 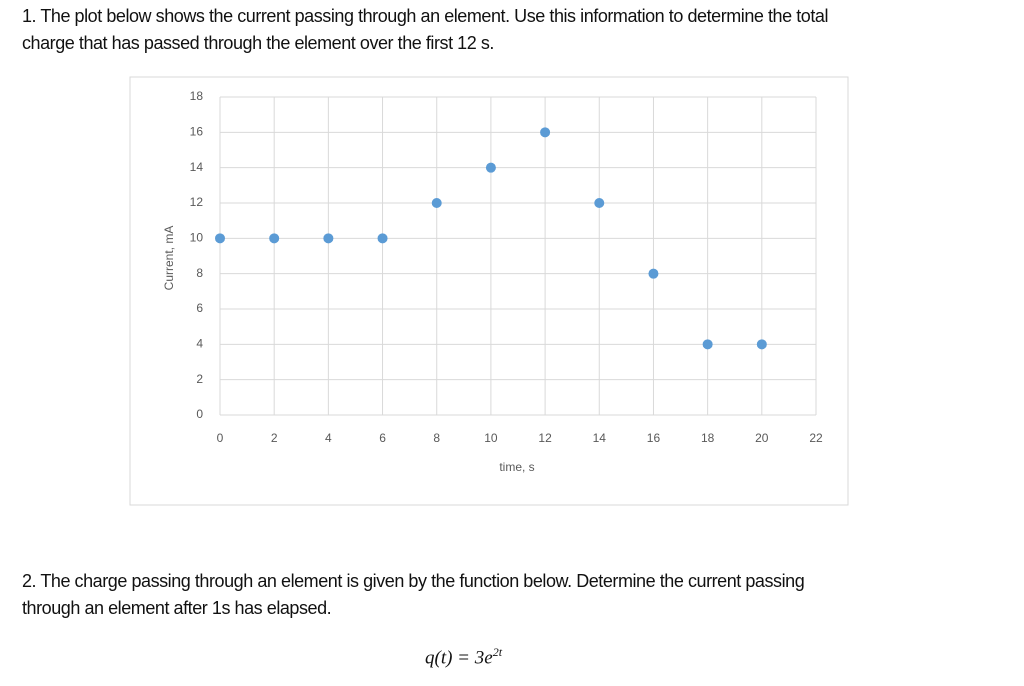 I want to click on x-tick-label: 22, so click(x=816, y=438).